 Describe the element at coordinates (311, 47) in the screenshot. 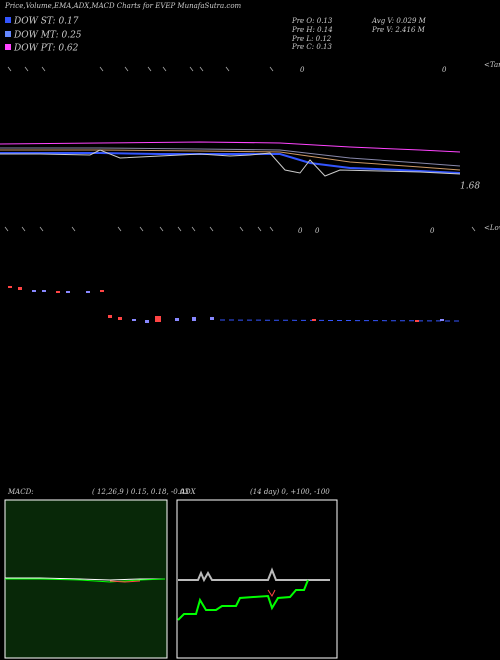

I see `stat: Pre C: 0.13` at that location.